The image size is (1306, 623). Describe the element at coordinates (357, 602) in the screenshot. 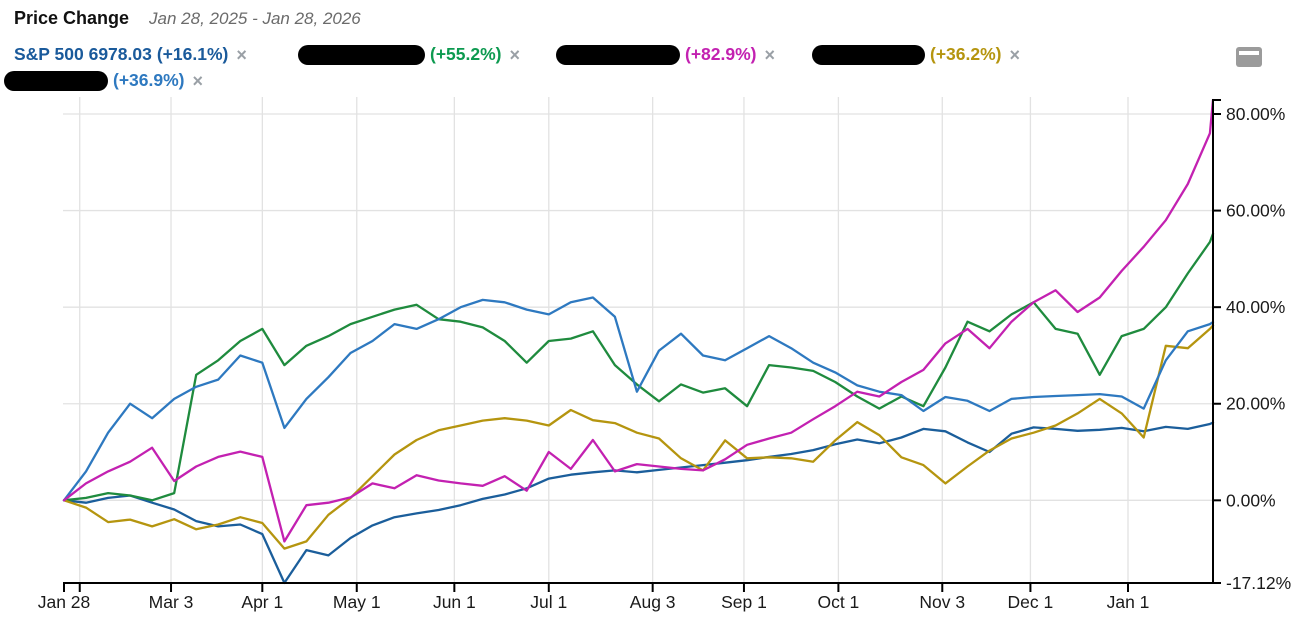

I see `x-tick-label: May 1` at that location.